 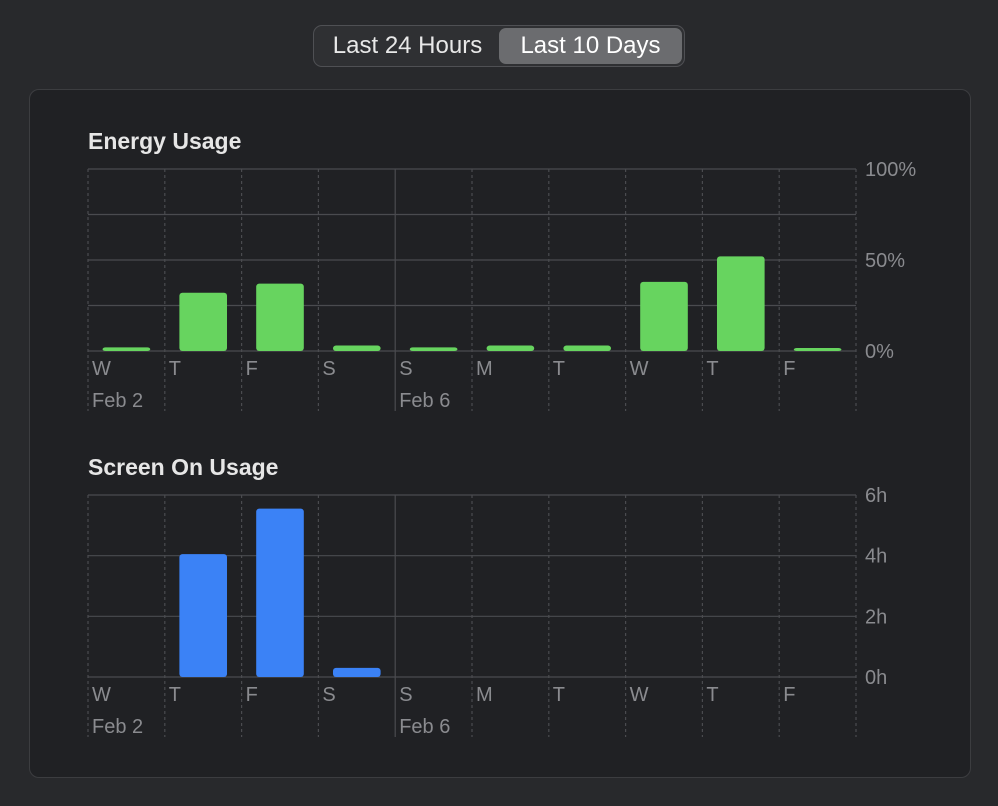 I want to click on y-tick-label: 0%, so click(x=879, y=352).